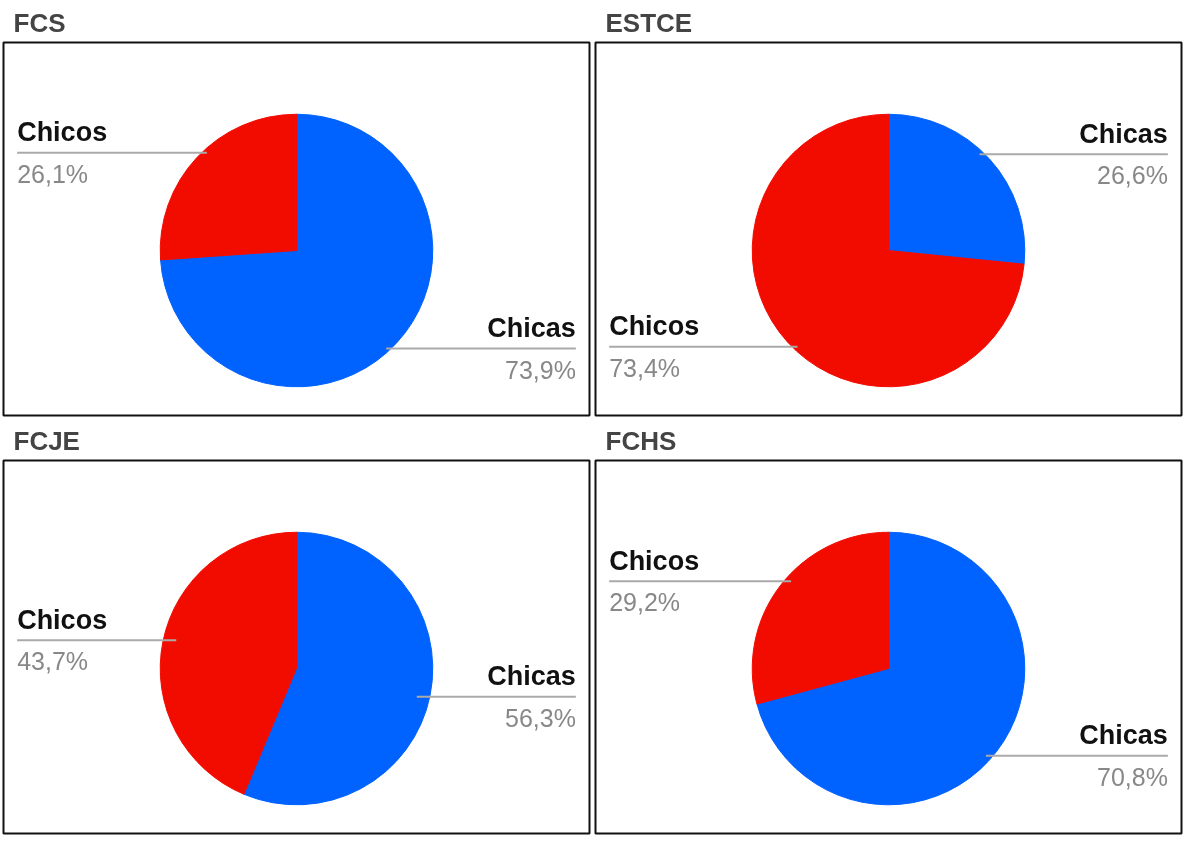 This screenshot has width=1198, height=850. I want to click on data-label: 29,2%, so click(645, 602).